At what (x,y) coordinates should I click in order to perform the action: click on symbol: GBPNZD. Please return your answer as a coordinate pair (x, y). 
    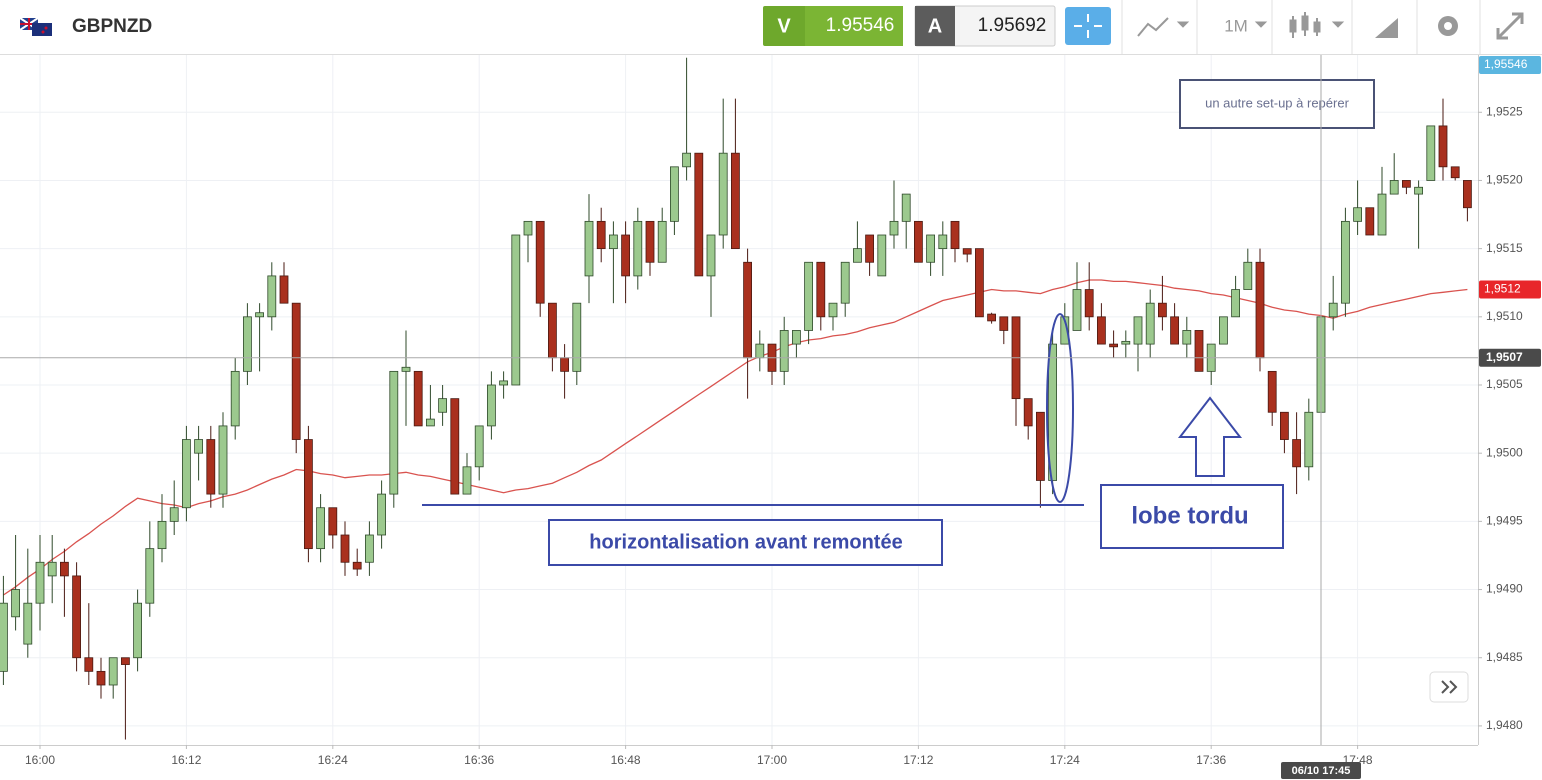
    Looking at the image, I should click on (112, 26).